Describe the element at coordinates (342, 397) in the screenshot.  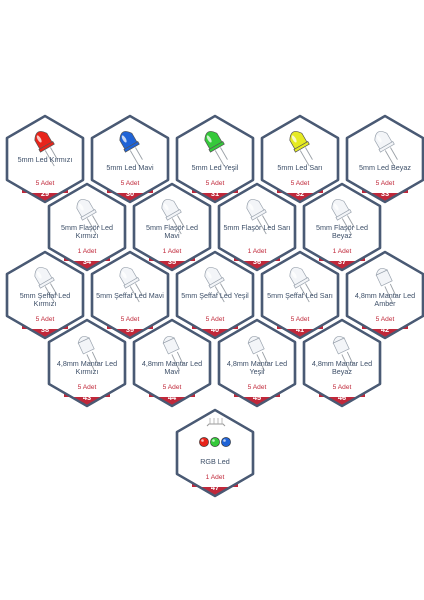
I see `item-number: 46` at that location.